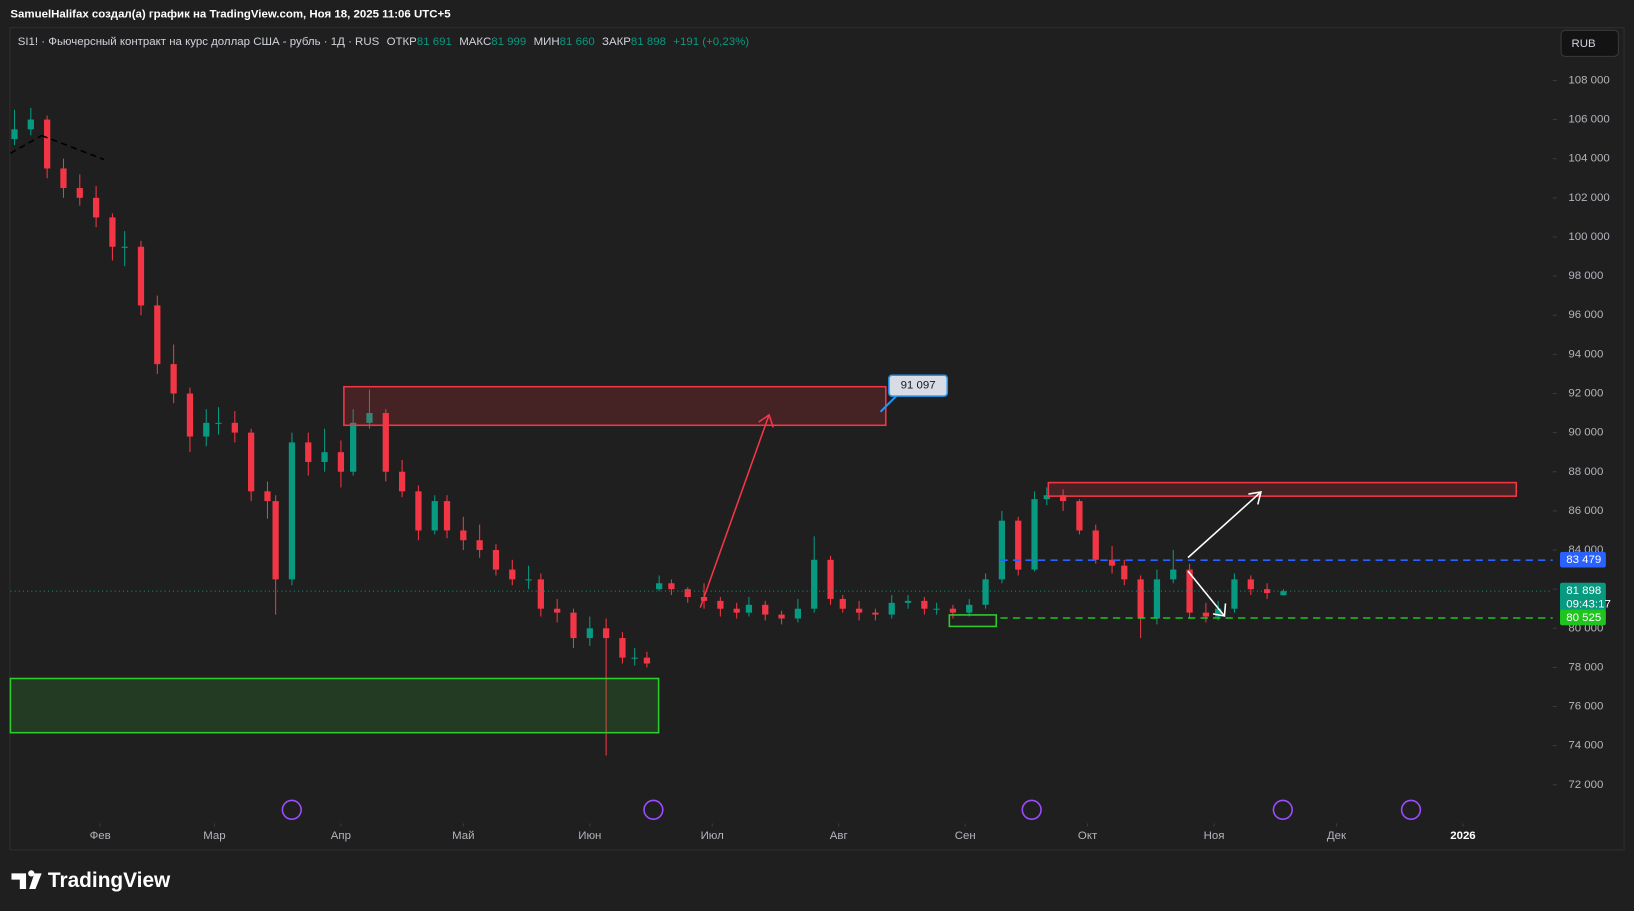  Describe the element at coordinates (1583, 44) in the screenshot. I see `currency: RUB` at that location.